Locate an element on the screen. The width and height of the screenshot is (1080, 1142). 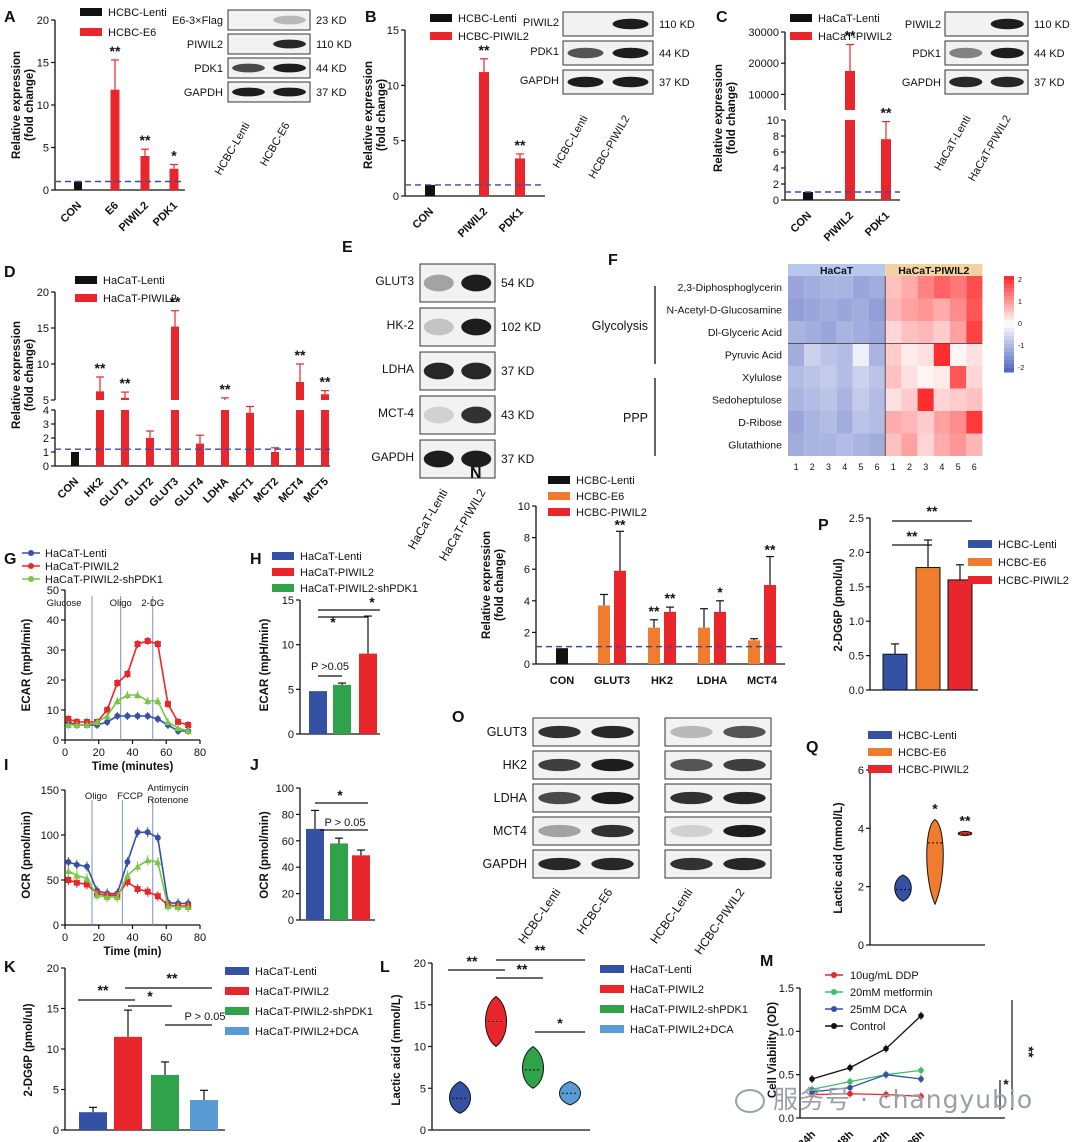
y-tick-label: 4 is located at coordinates (861, 829).